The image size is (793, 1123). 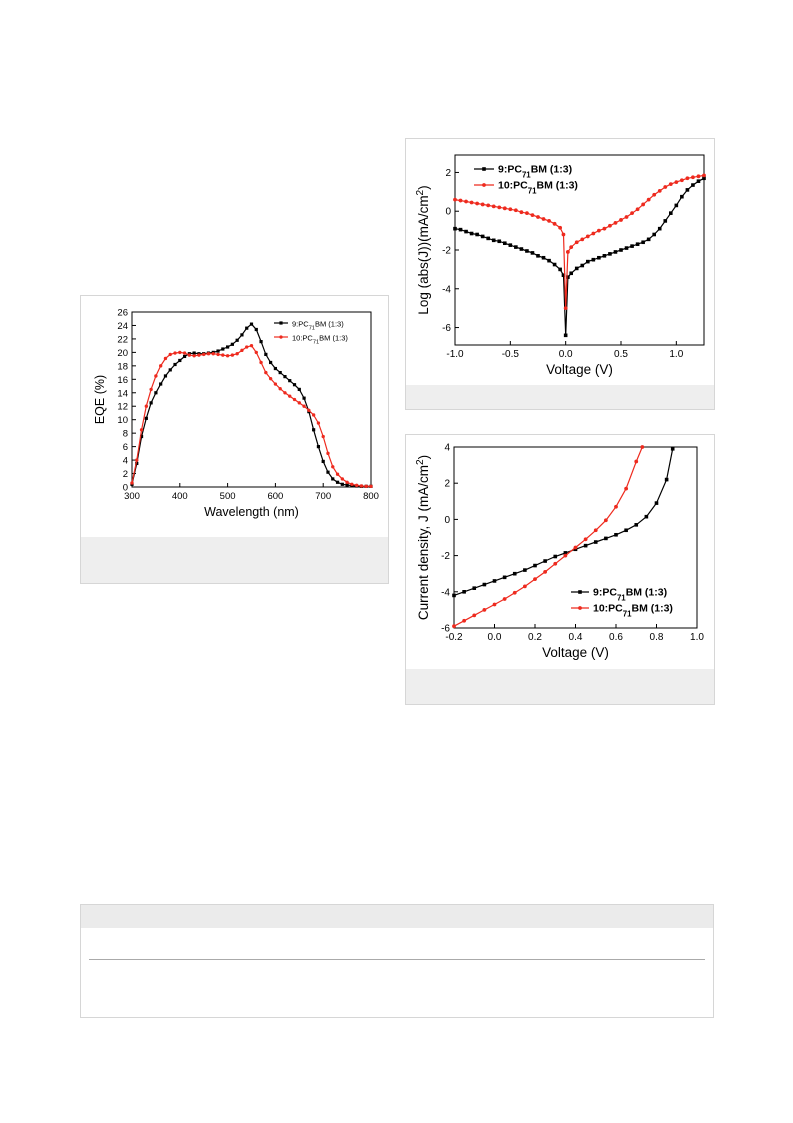 What do you see at coordinates (125, 447) in the screenshot?
I see `y-tick-label: 6` at bounding box center [125, 447].